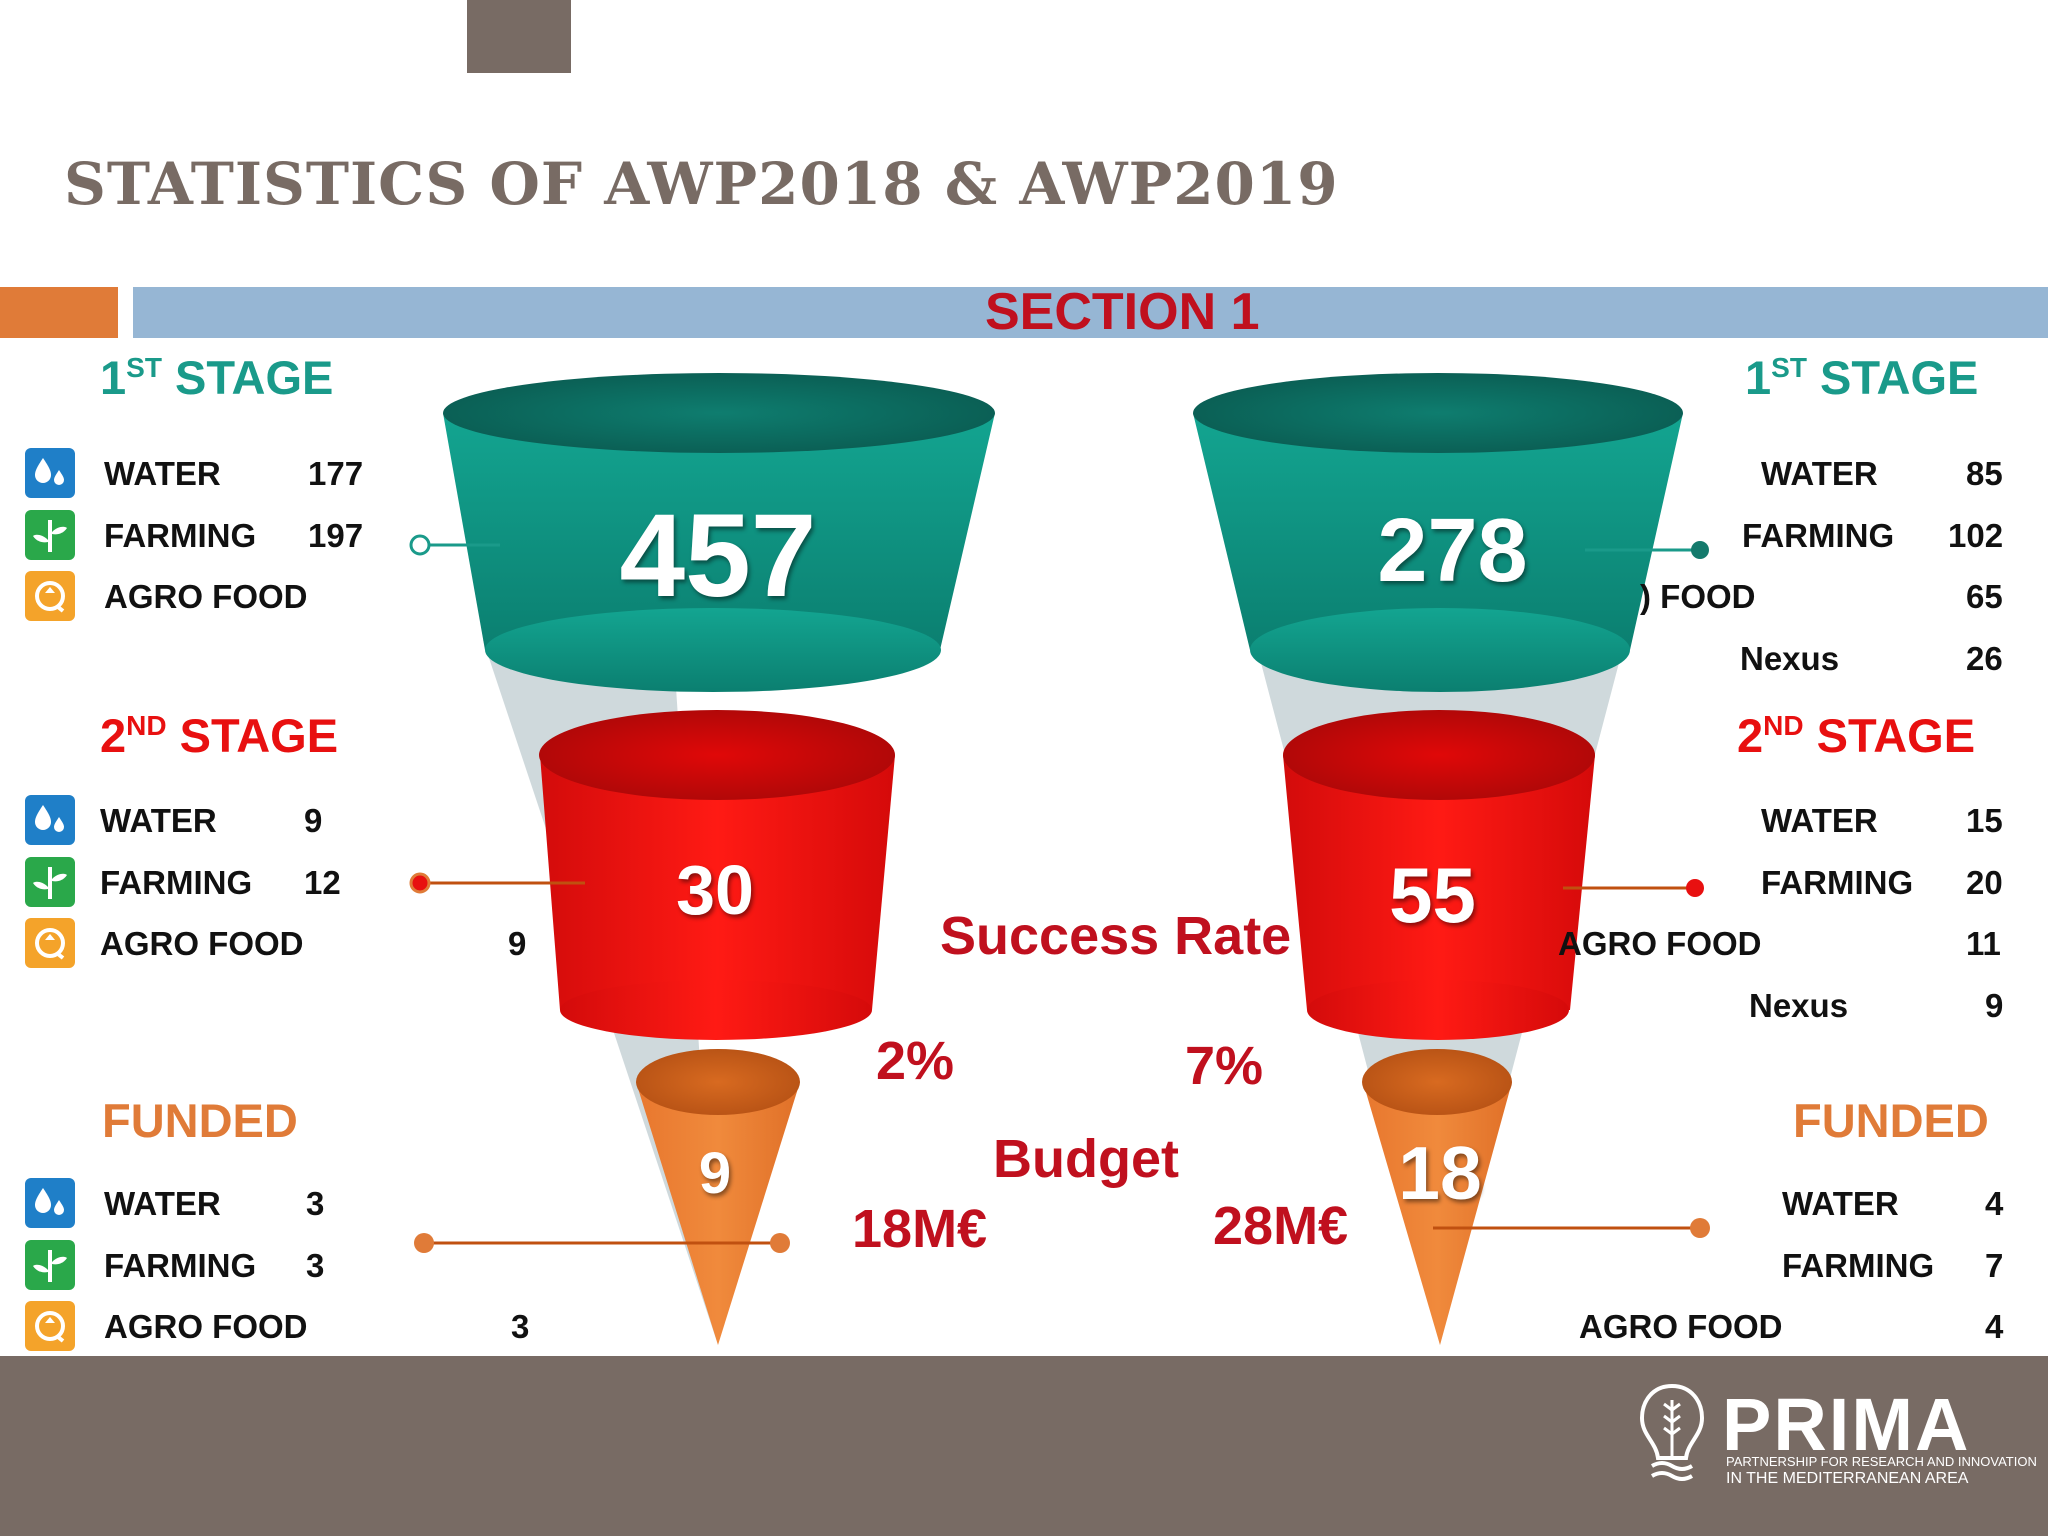  I want to click on right-stage2-water-label: WATER, so click(1819, 820).